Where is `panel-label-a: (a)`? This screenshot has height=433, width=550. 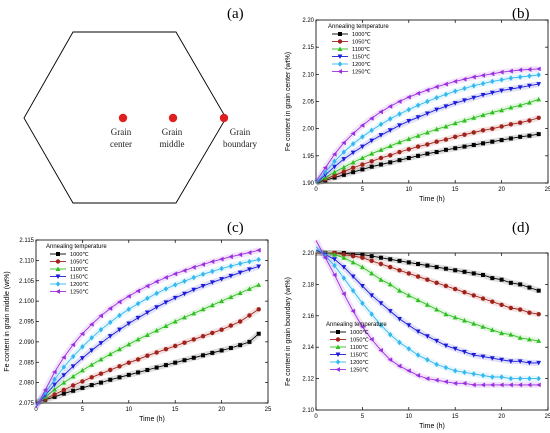 panel-label-a: (a) is located at coordinates (235, 14).